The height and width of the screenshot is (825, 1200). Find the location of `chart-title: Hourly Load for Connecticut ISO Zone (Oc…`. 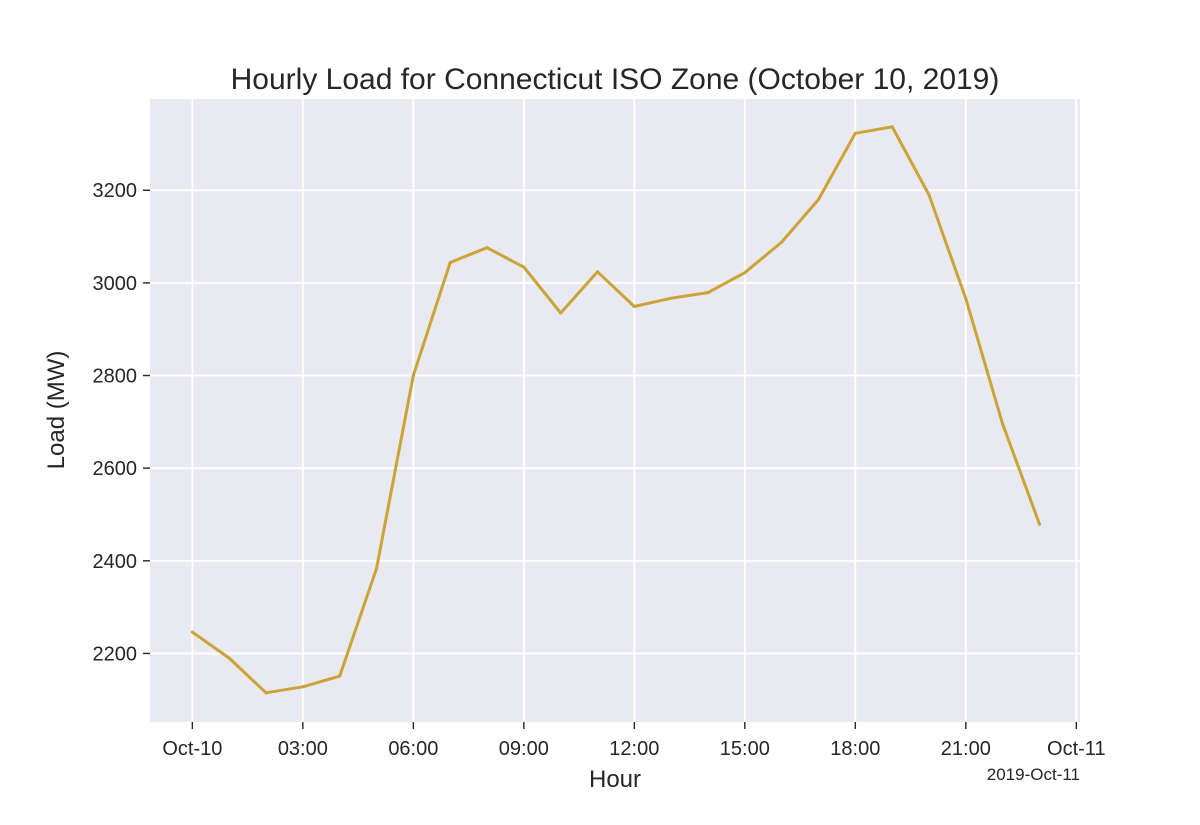

chart-title: Hourly Load for Connecticut ISO Zone (Oc… is located at coordinates (615, 79).